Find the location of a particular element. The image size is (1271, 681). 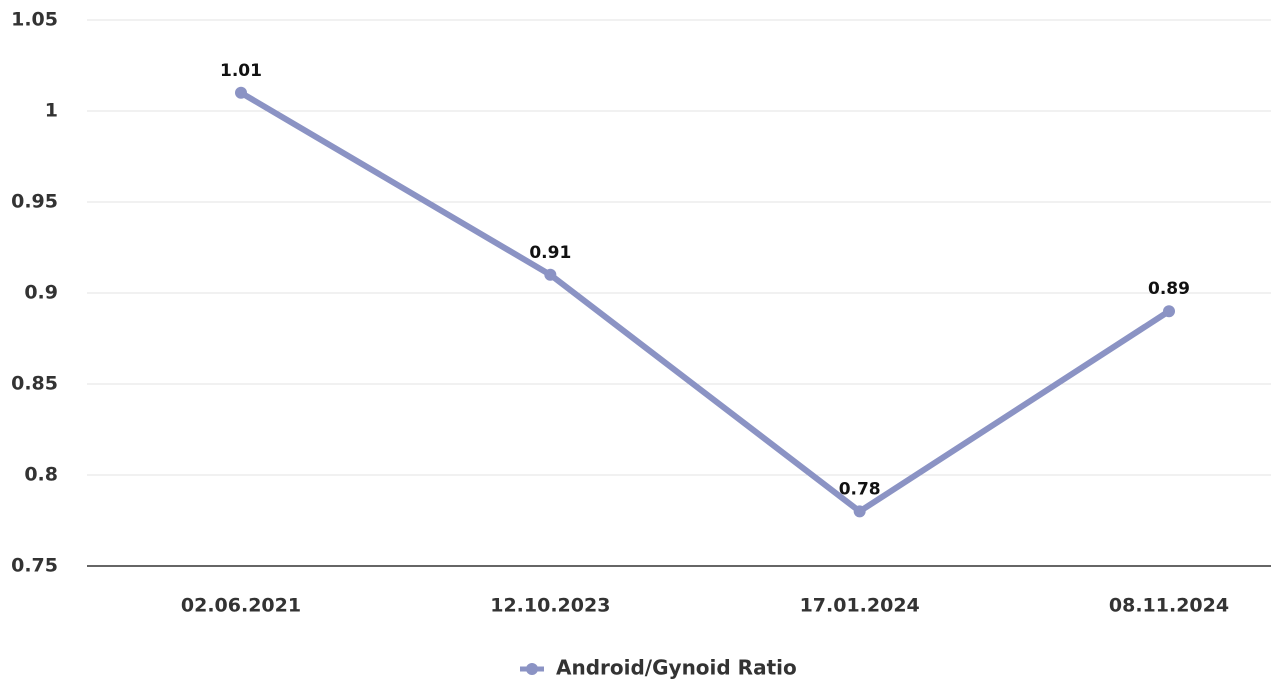

y-tick-label: 0.75 is located at coordinates (34, 566).